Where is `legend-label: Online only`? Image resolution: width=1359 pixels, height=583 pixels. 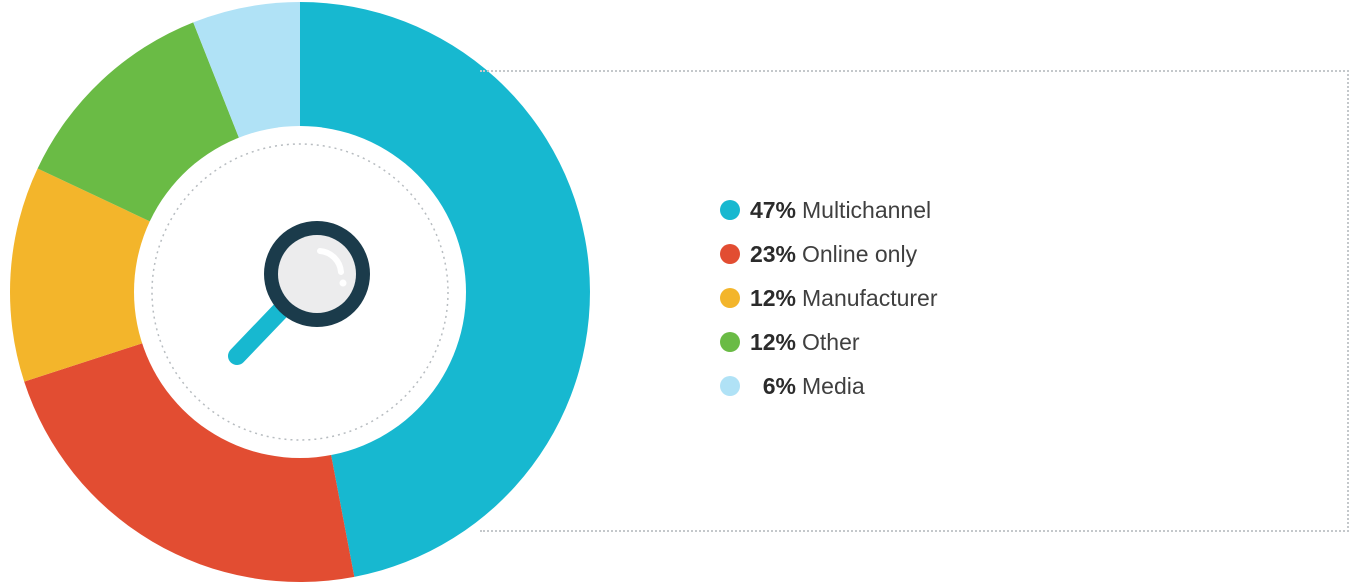
legend-label: Online only is located at coordinates (860, 254).